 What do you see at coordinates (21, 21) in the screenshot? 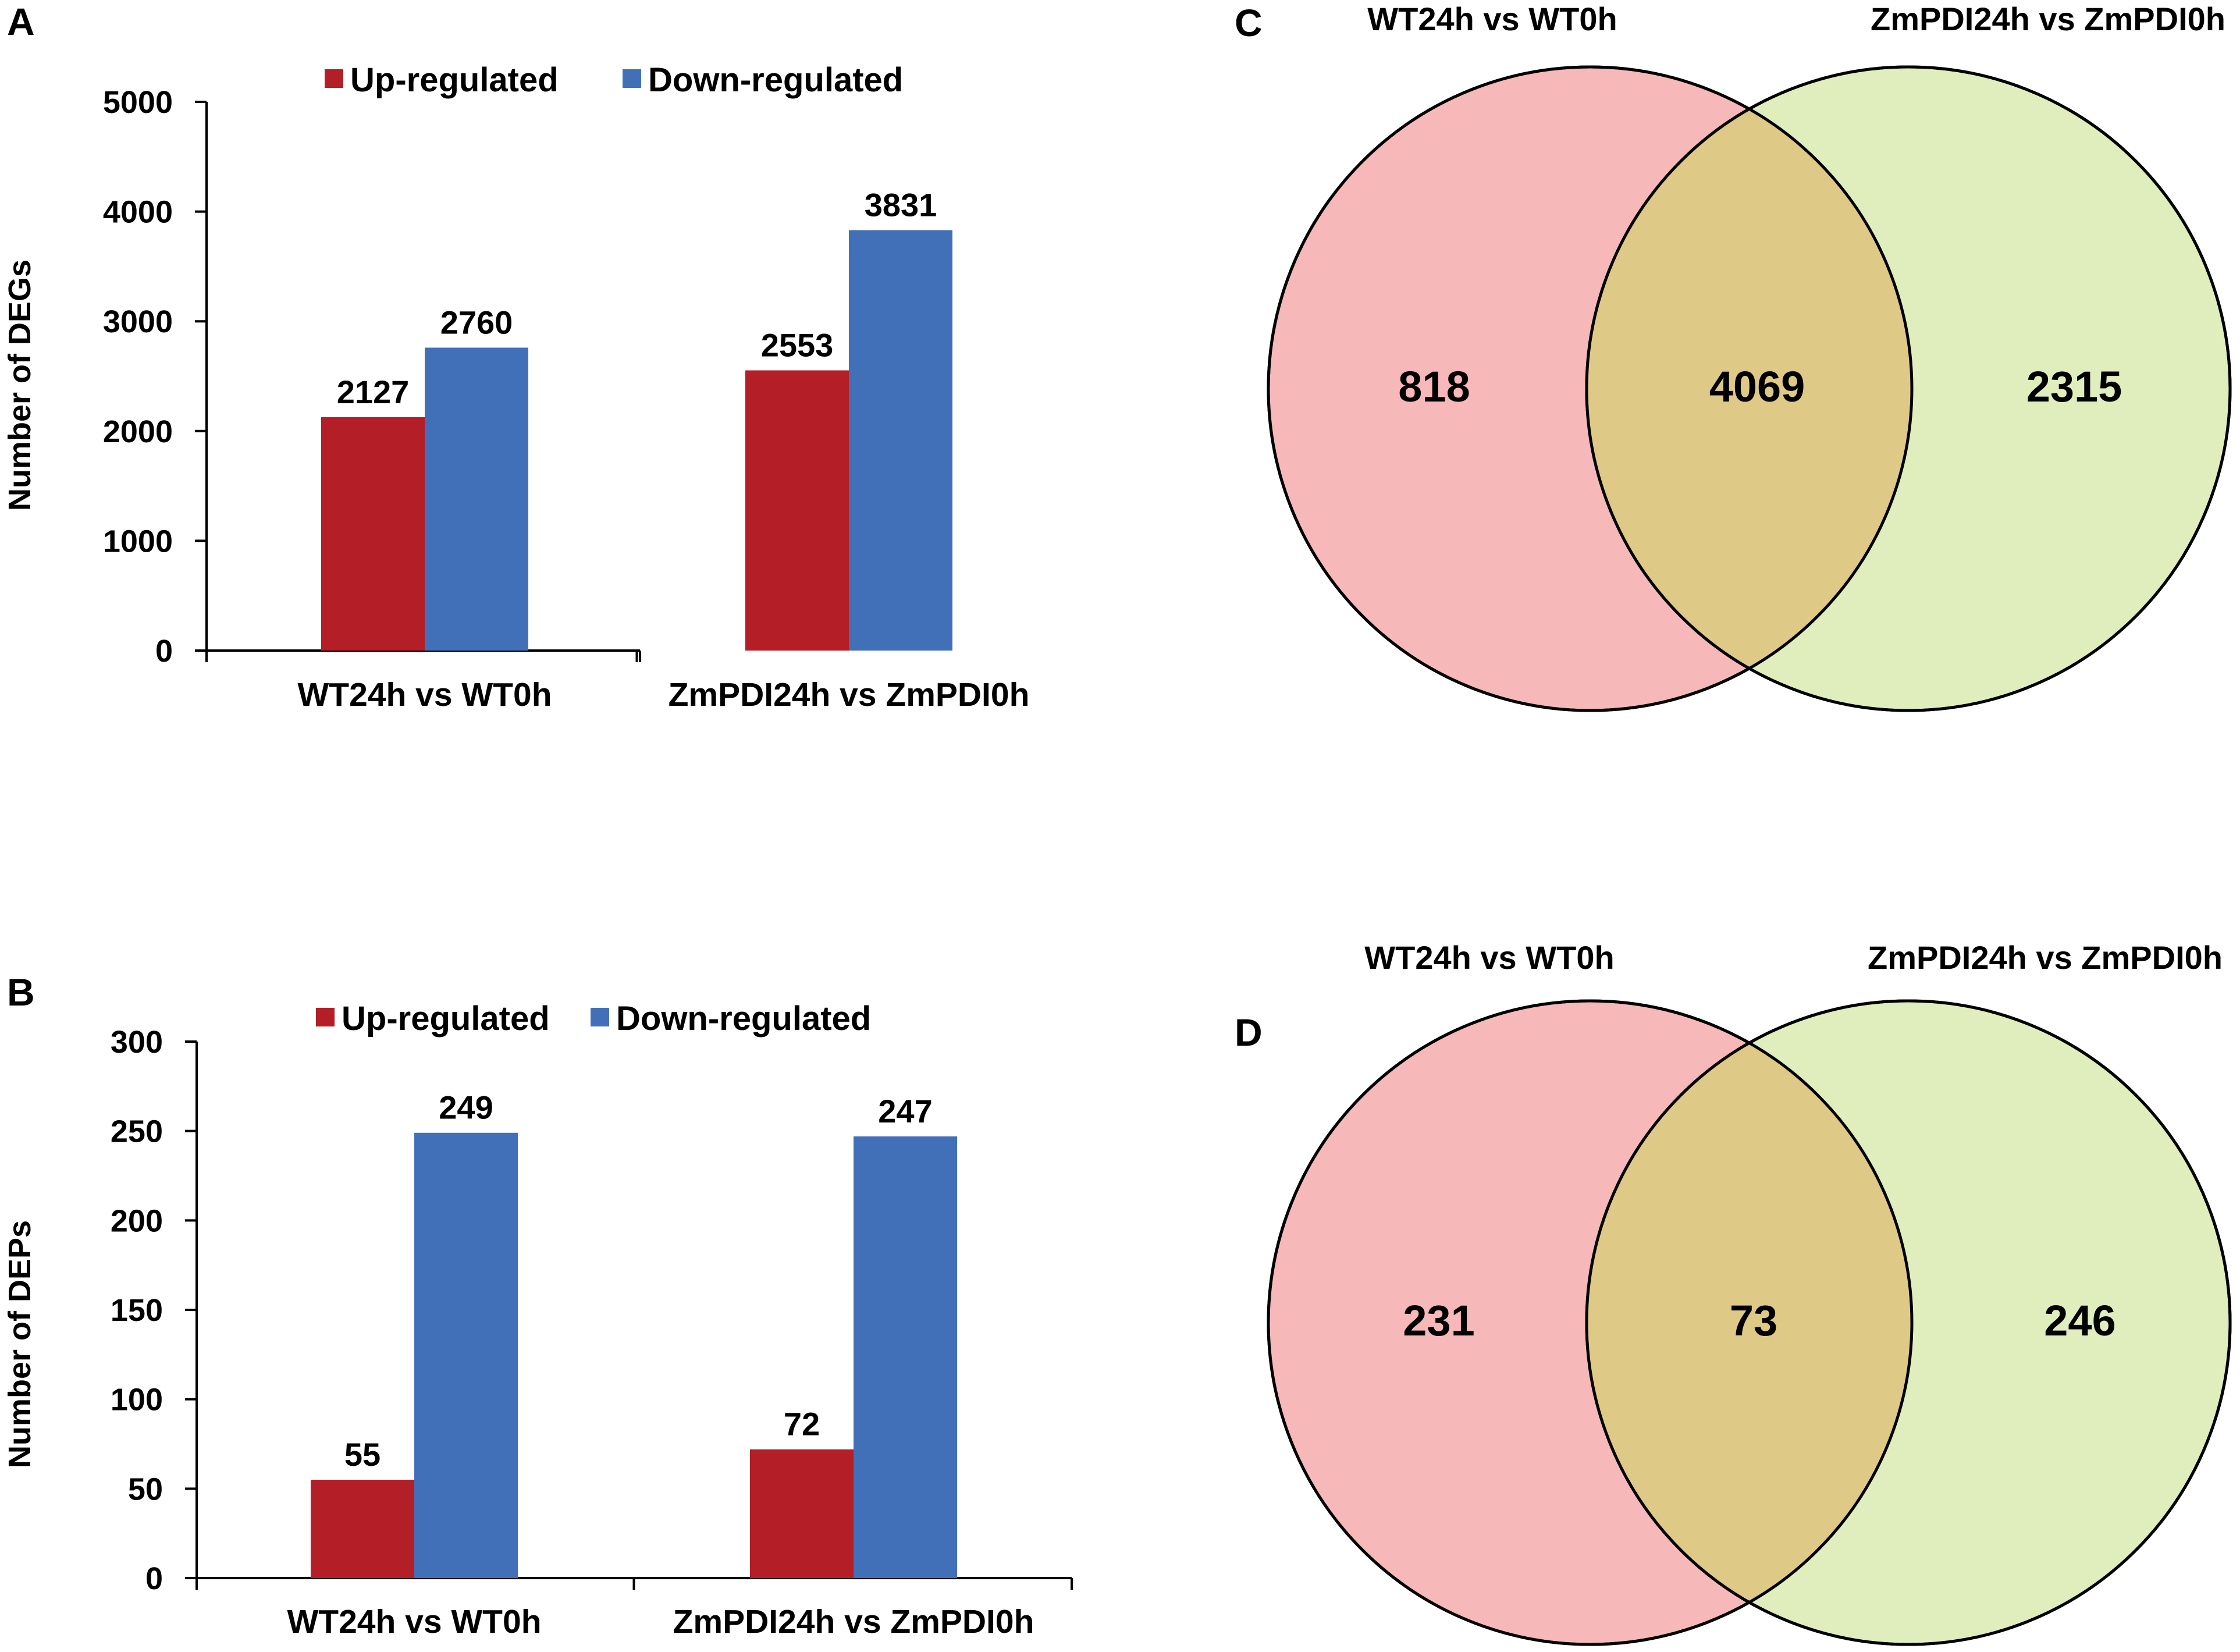
I see `panel-letter-a: A` at bounding box center [21, 21].